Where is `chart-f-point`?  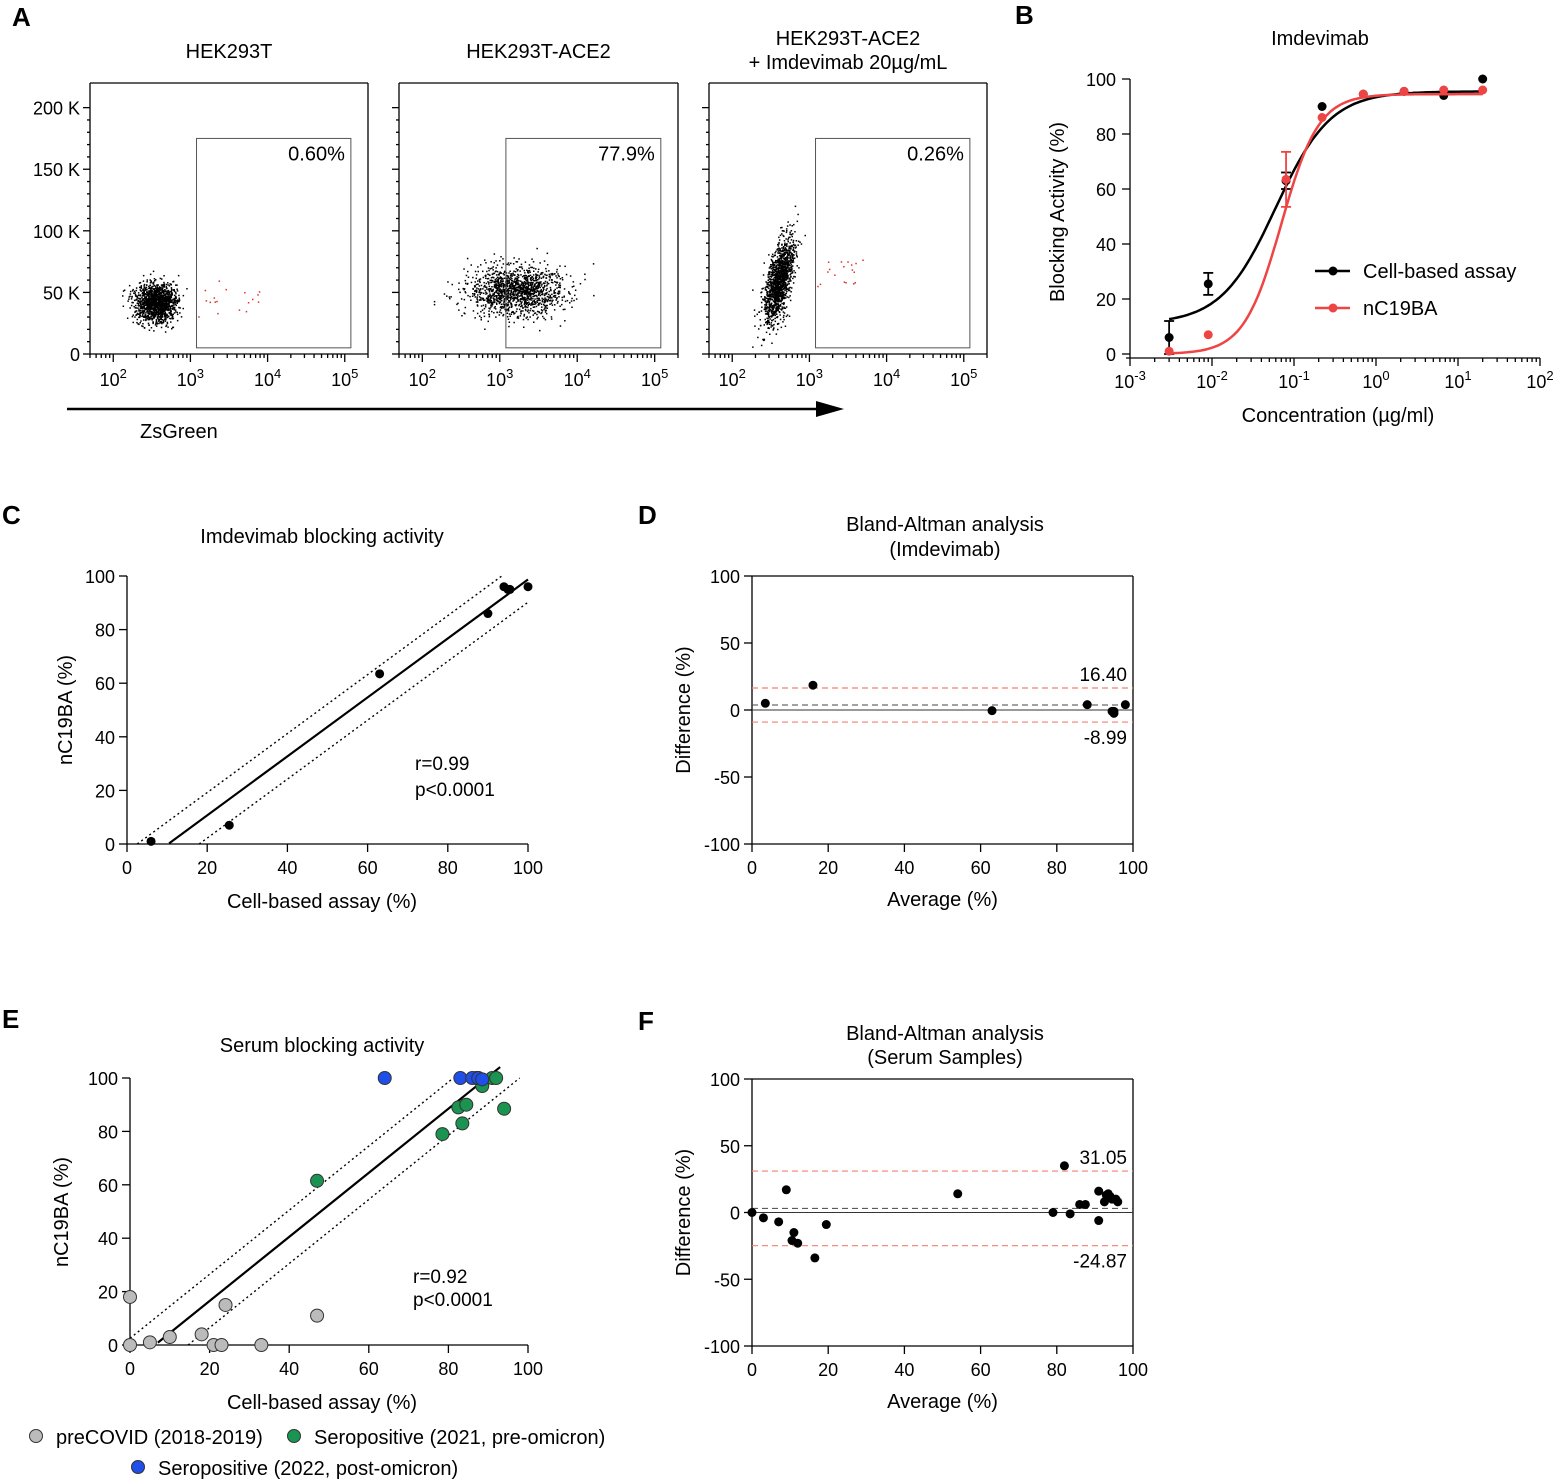
chart-f-point is located at coordinates (1085, 1204).